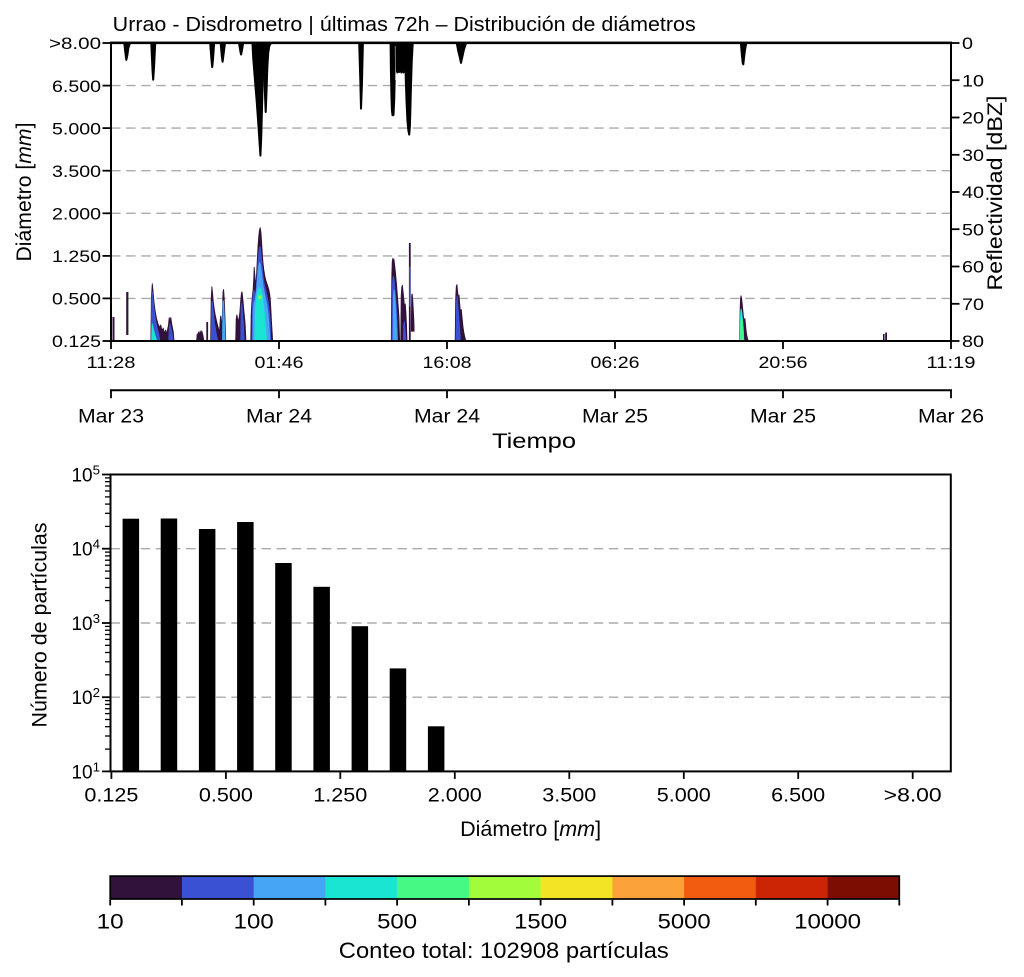 The width and height of the screenshot is (1024, 977). Describe the element at coordinates (951, 417) in the screenshot. I see `svg-text: Mar 26` at that location.